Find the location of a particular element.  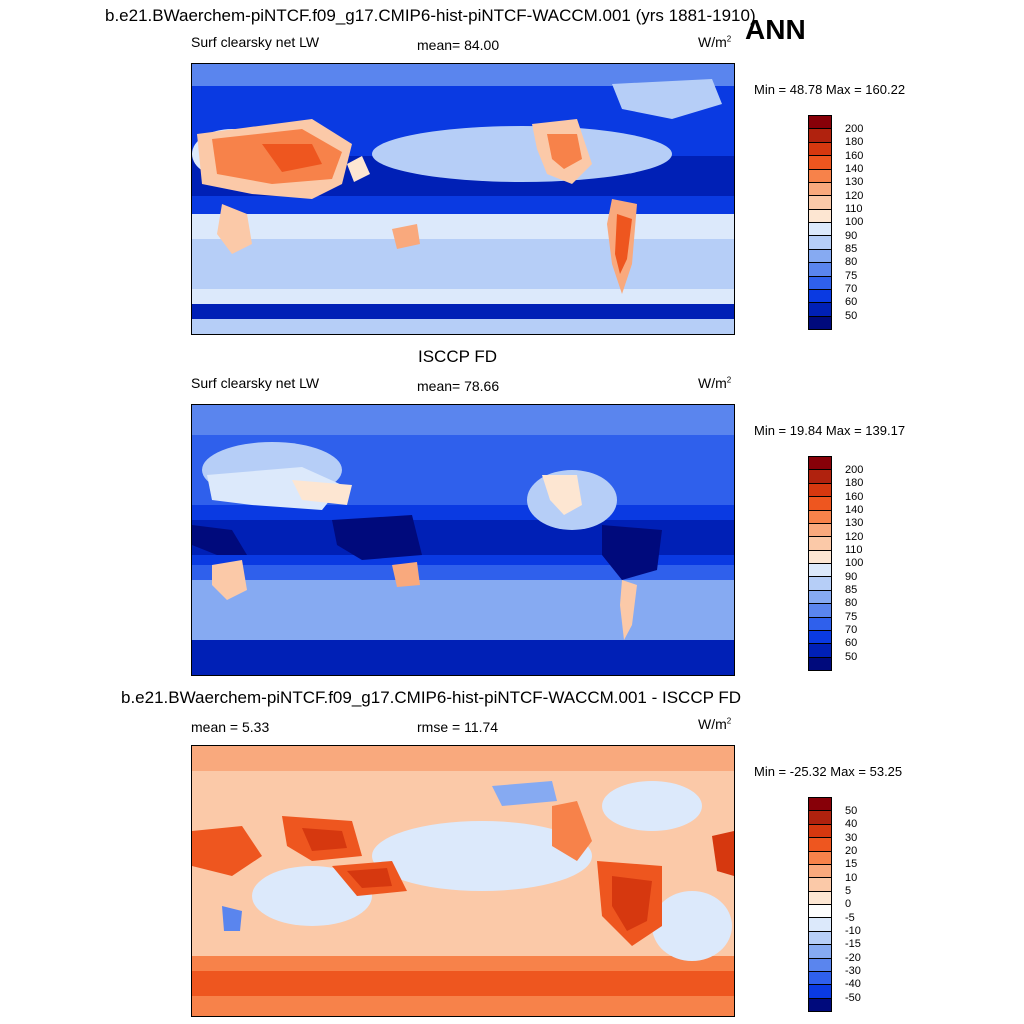

panel3-minmax: Min = -25.32 Max = 53.25 is located at coordinates (828, 771).